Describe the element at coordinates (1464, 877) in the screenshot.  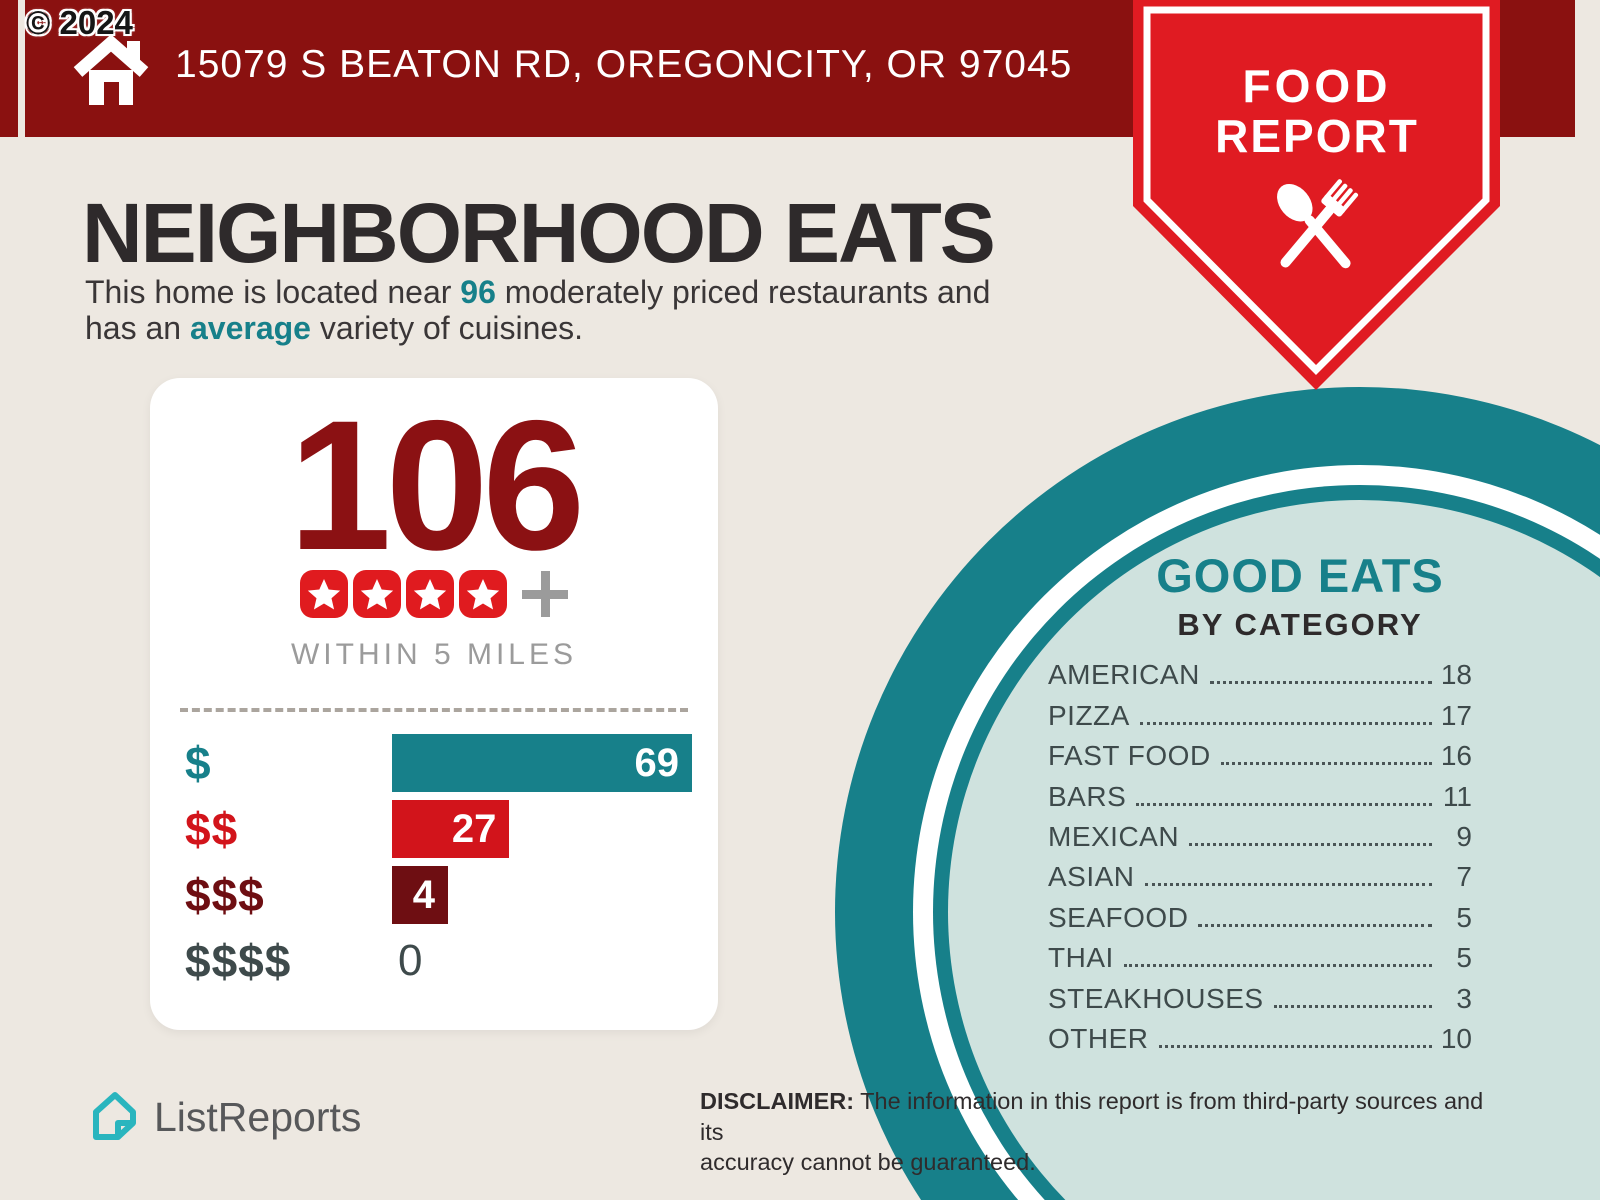
I see `category-count: 7` at that location.